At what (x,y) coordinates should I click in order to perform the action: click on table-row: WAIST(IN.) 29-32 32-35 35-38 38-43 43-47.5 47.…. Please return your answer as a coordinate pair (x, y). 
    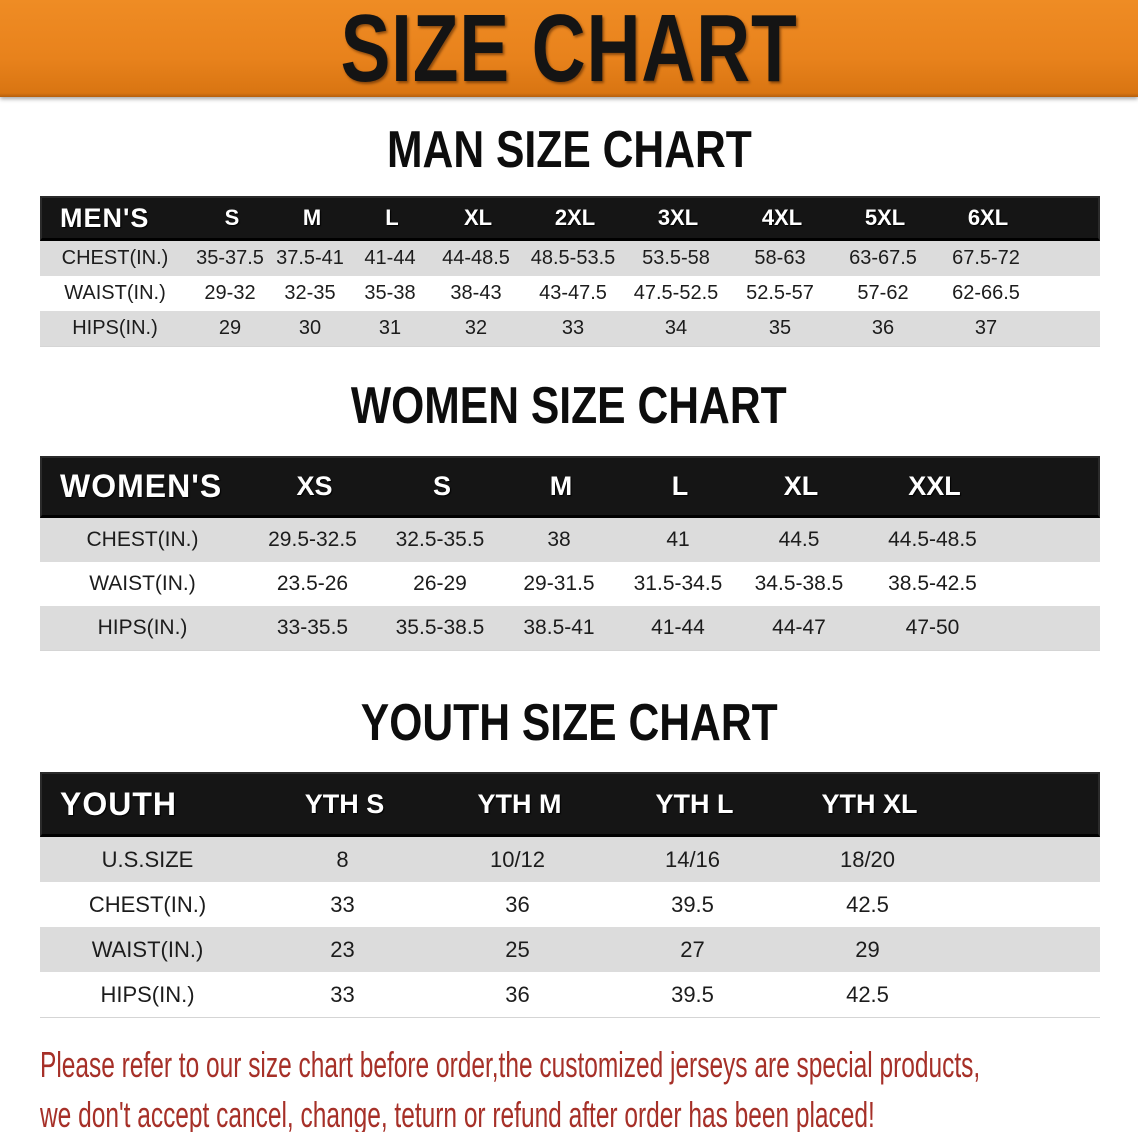
    Looking at the image, I should click on (570, 293).